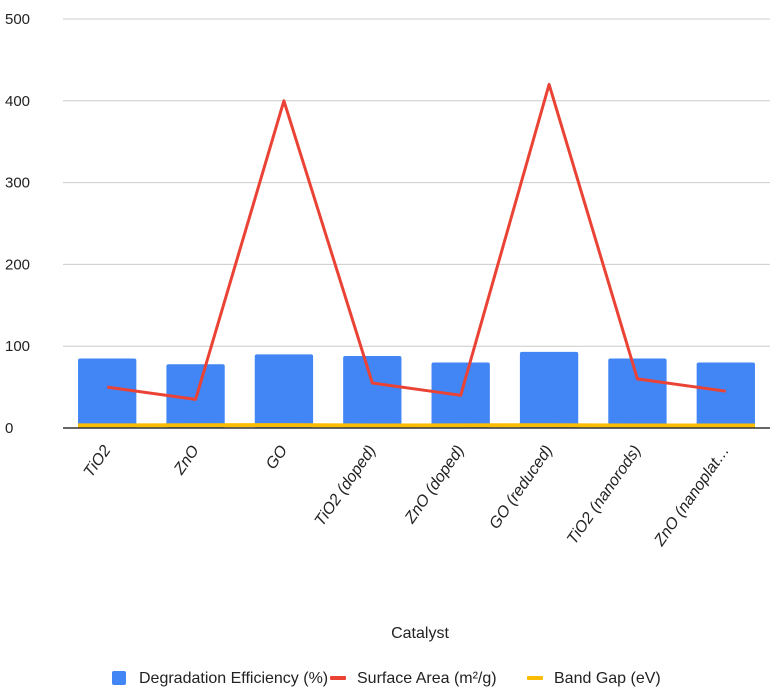  What do you see at coordinates (233, 678) in the screenshot?
I see `legend-label: Degradation Efficiency (%)` at bounding box center [233, 678].